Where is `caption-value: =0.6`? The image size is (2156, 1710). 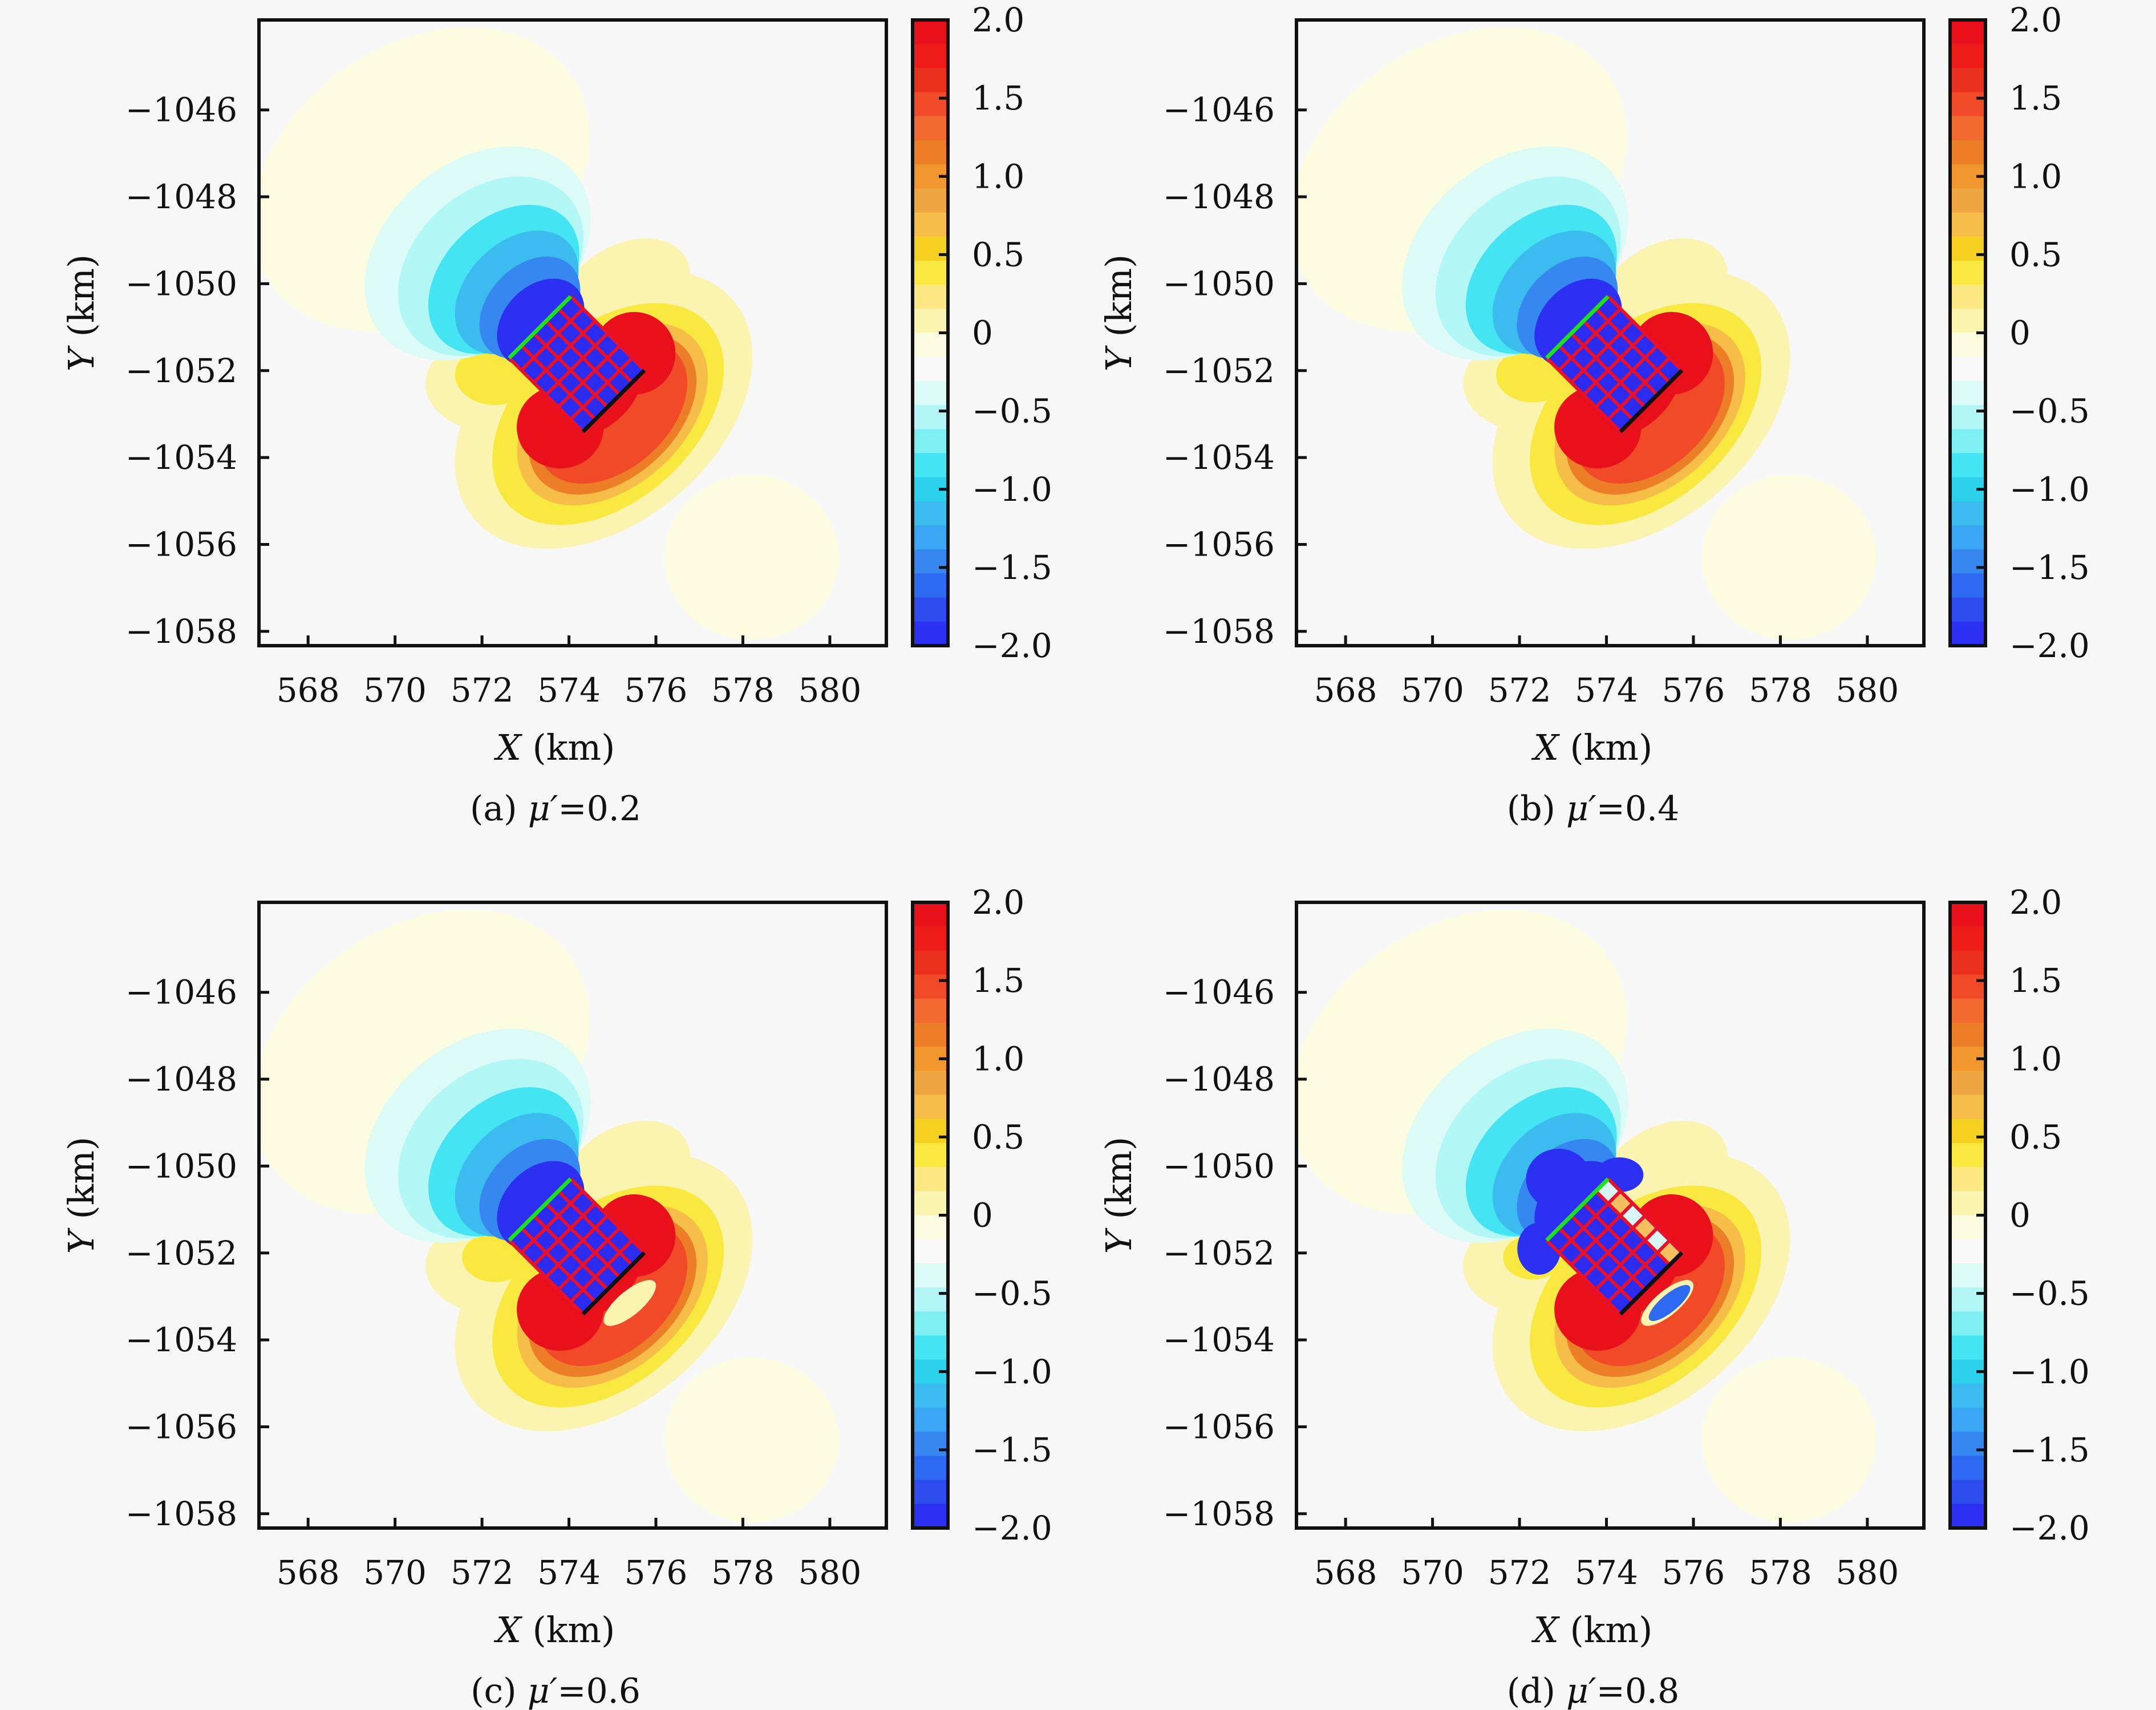
caption-value: =0.6 is located at coordinates (599, 1690).